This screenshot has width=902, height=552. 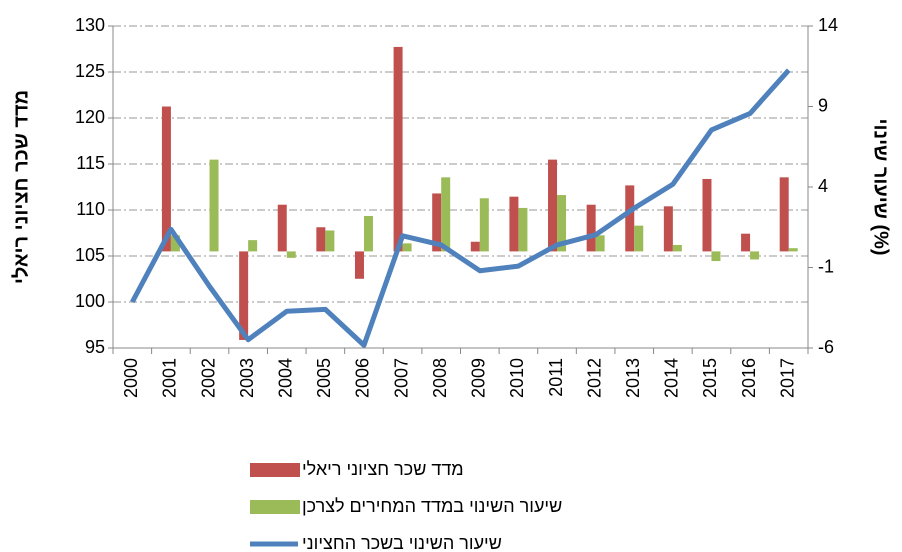 What do you see at coordinates (247, 378) in the screenshot?
I see `x-tick-label: 2003` at bounding box center [247, 378].